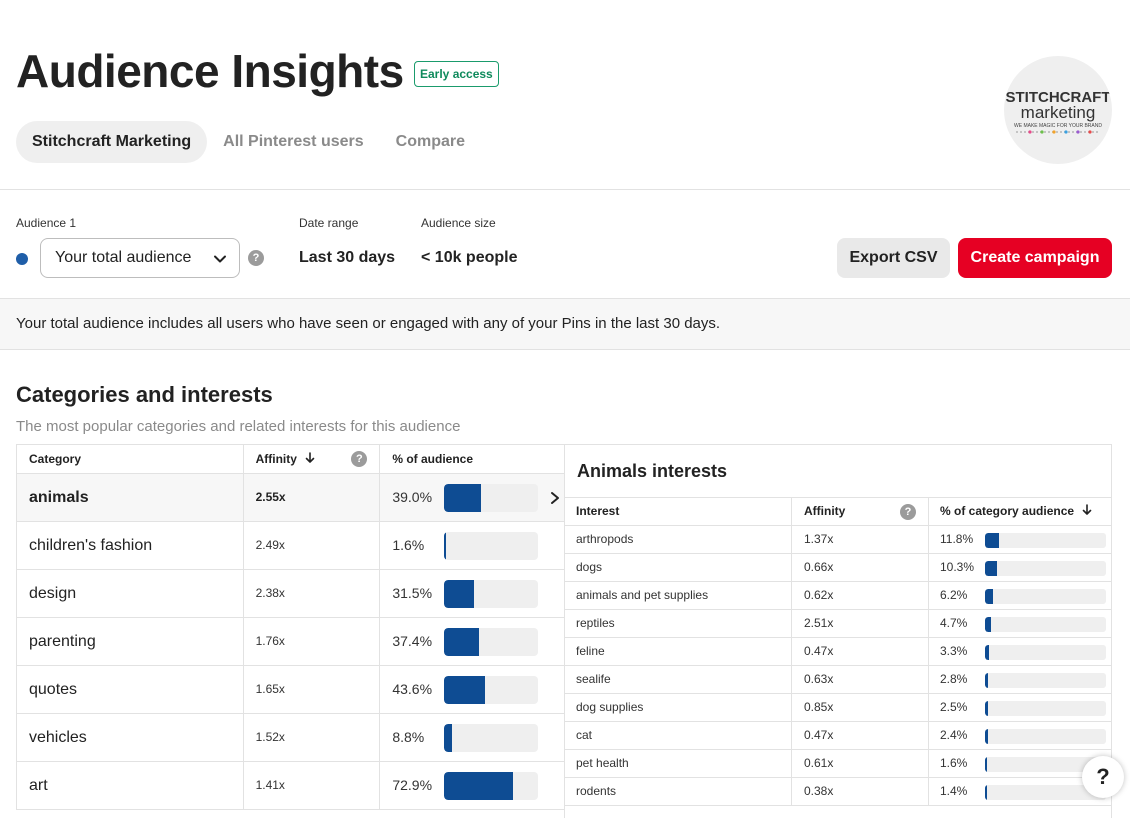 This screenshot has width=1130, height=818. What do you see at coordinates (412, 641) in the screenshot?
I see `category-audience-pct: 37.4%` at bounding box center [412, 641].